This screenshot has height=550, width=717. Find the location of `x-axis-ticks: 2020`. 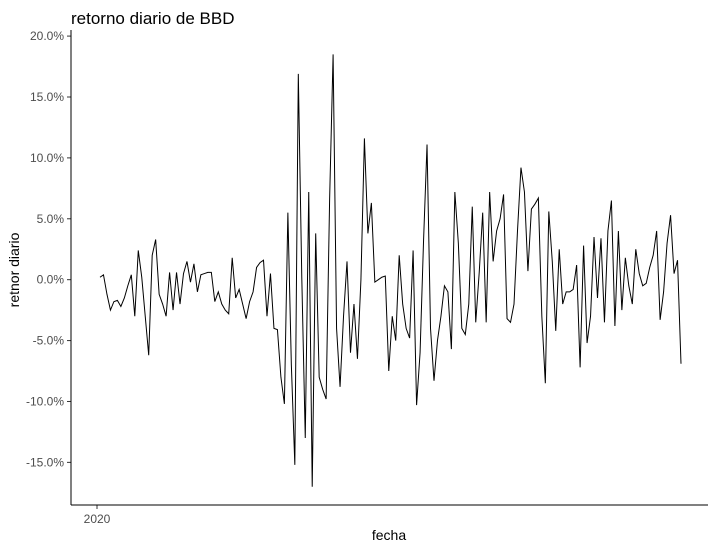

x-axis-ticks: 2020 is located at coordinates (97, 515).